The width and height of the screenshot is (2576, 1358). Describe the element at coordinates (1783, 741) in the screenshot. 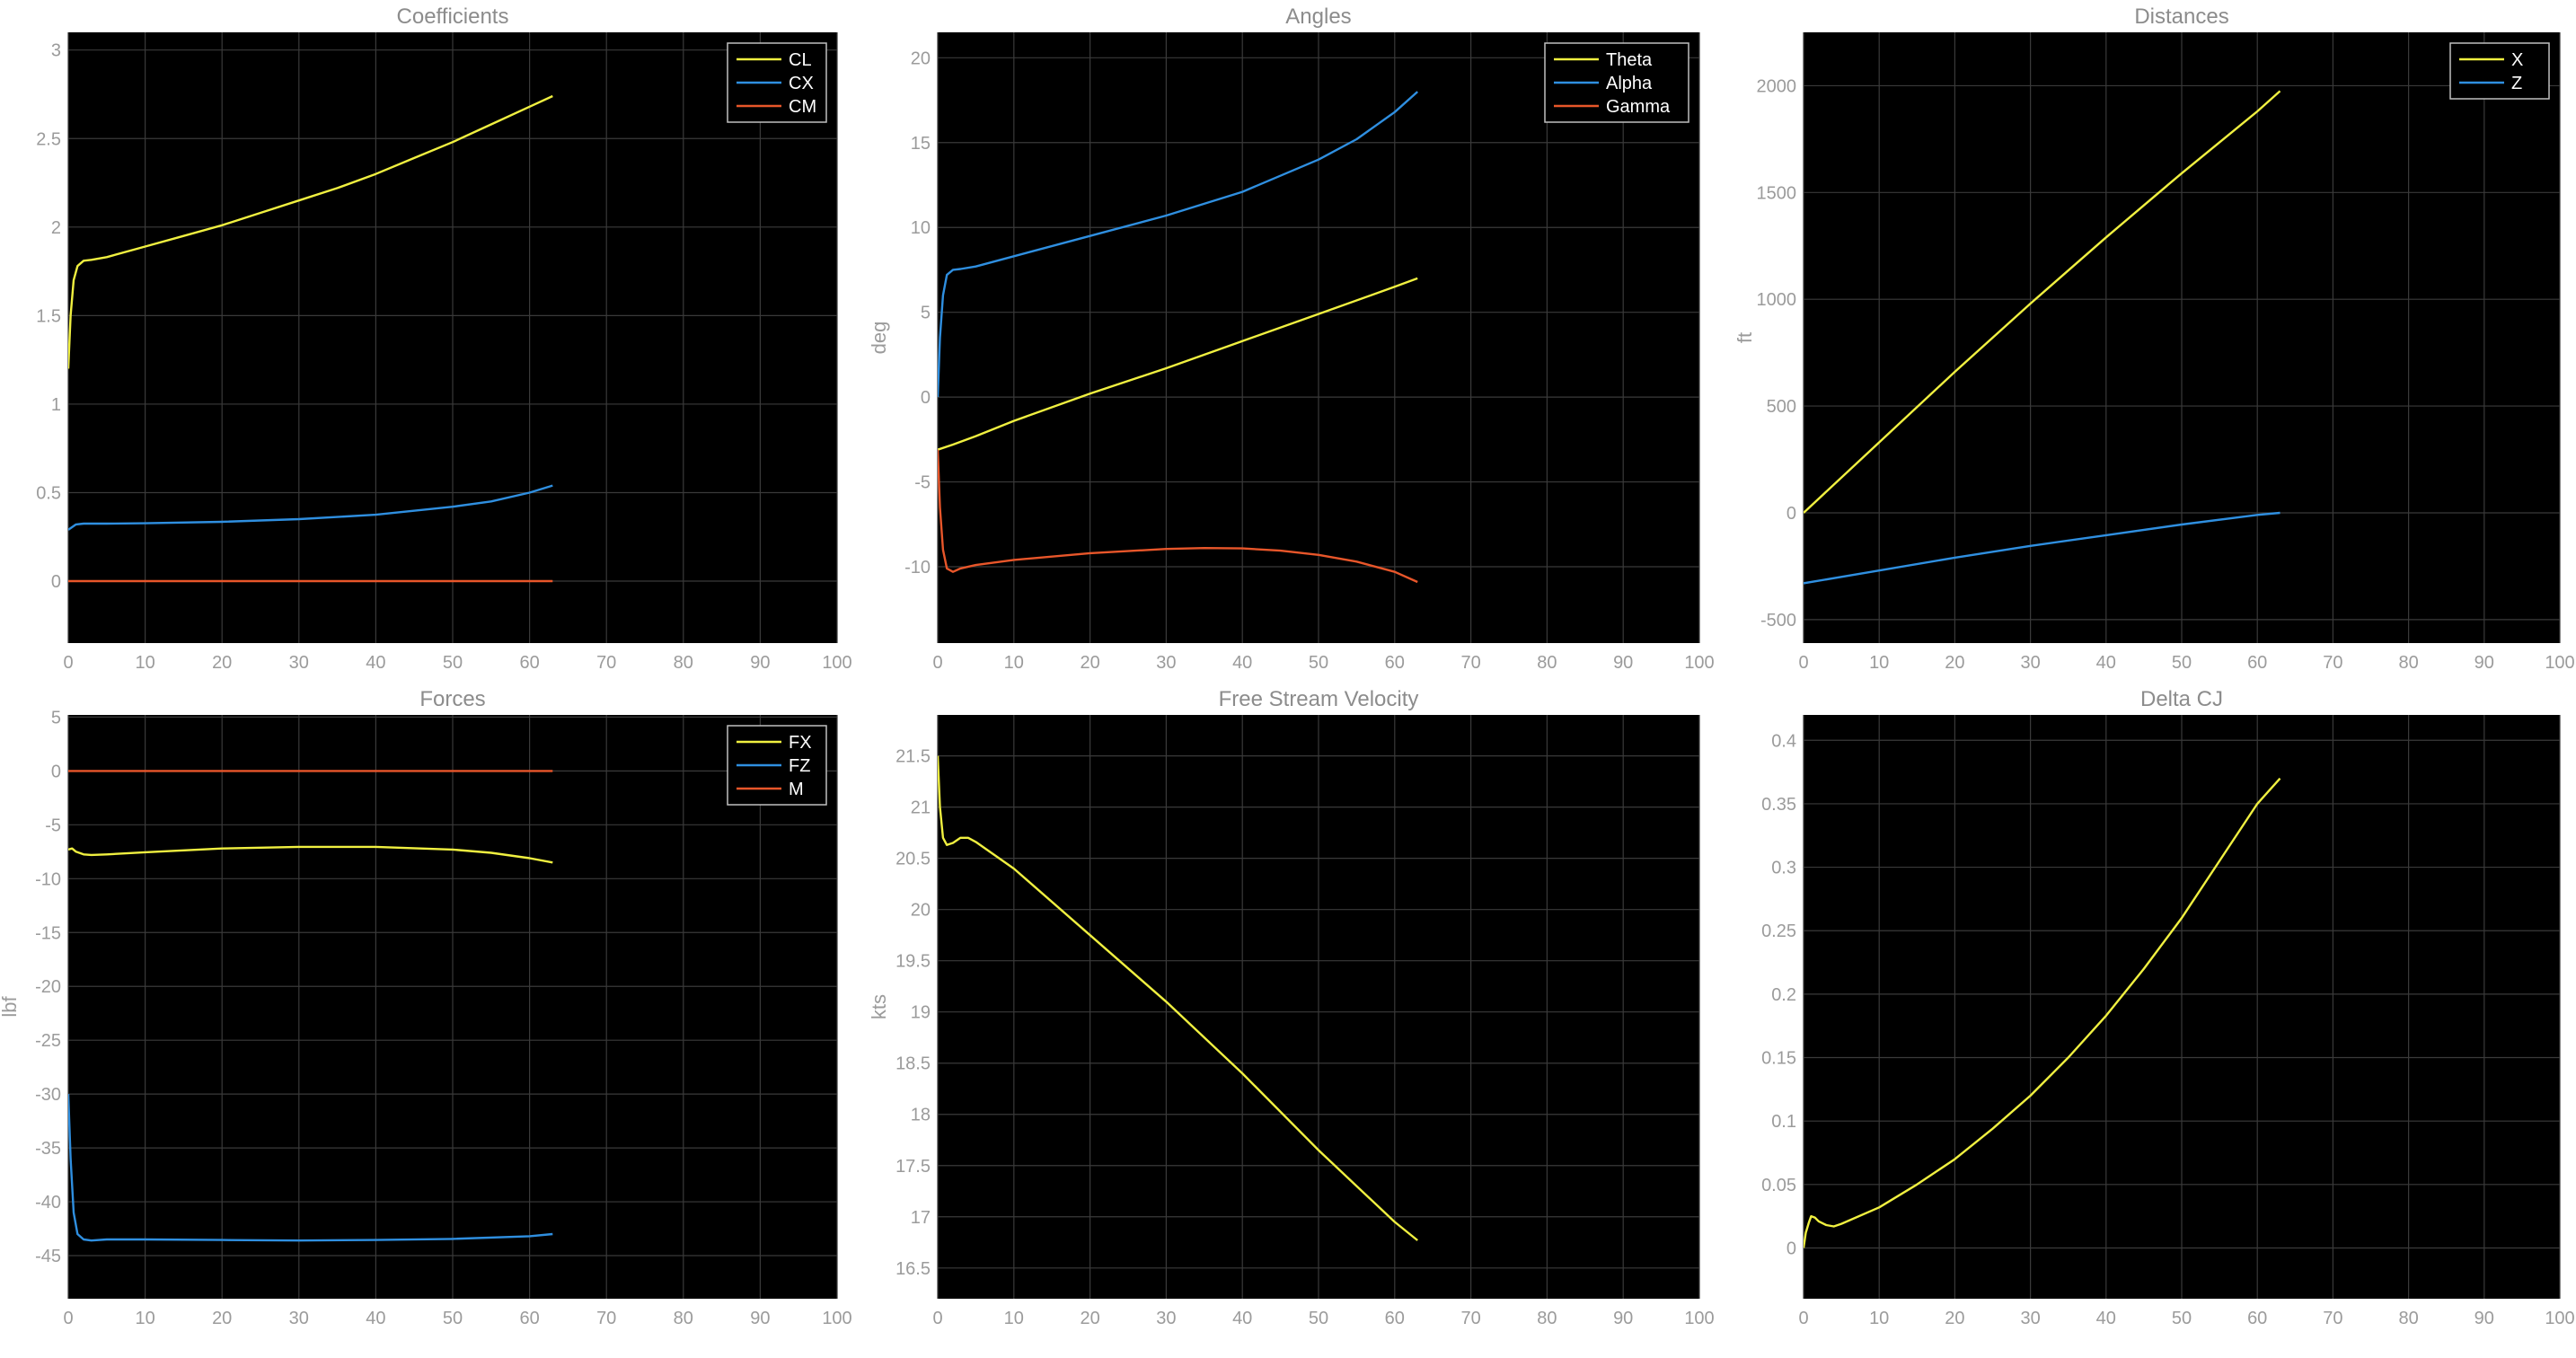

I see `y-tick-label: 0.4` at that location.